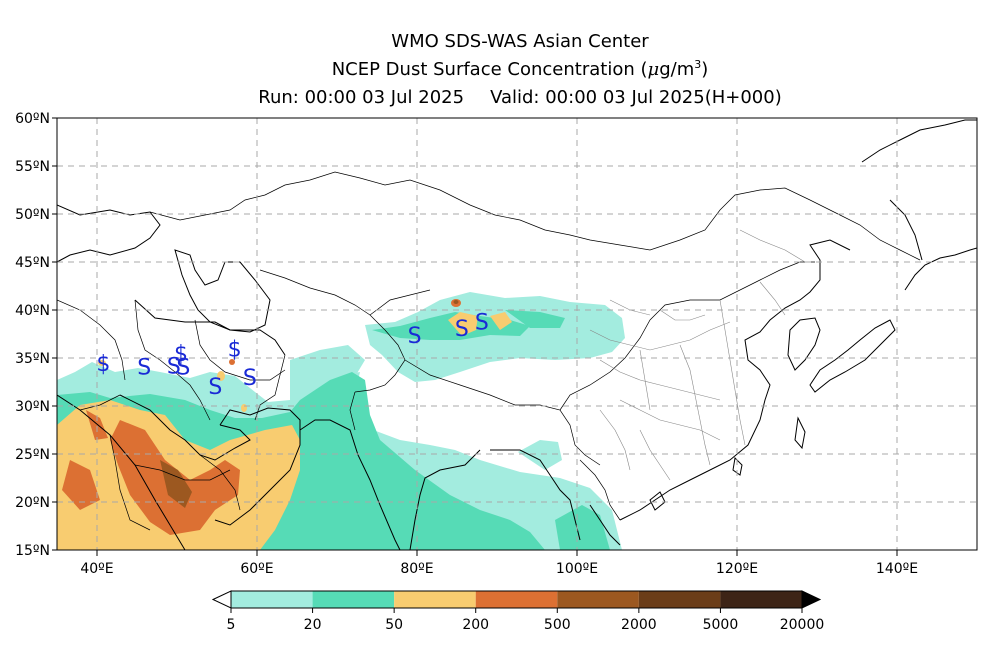 The image size is (1000, 666). I want to click on y-axis: 60ºN 55ºN 50ºN 45ºN 40ºN 35ºN 30ºN 25ºN 20ºN 15ºN, so click(36, 335).